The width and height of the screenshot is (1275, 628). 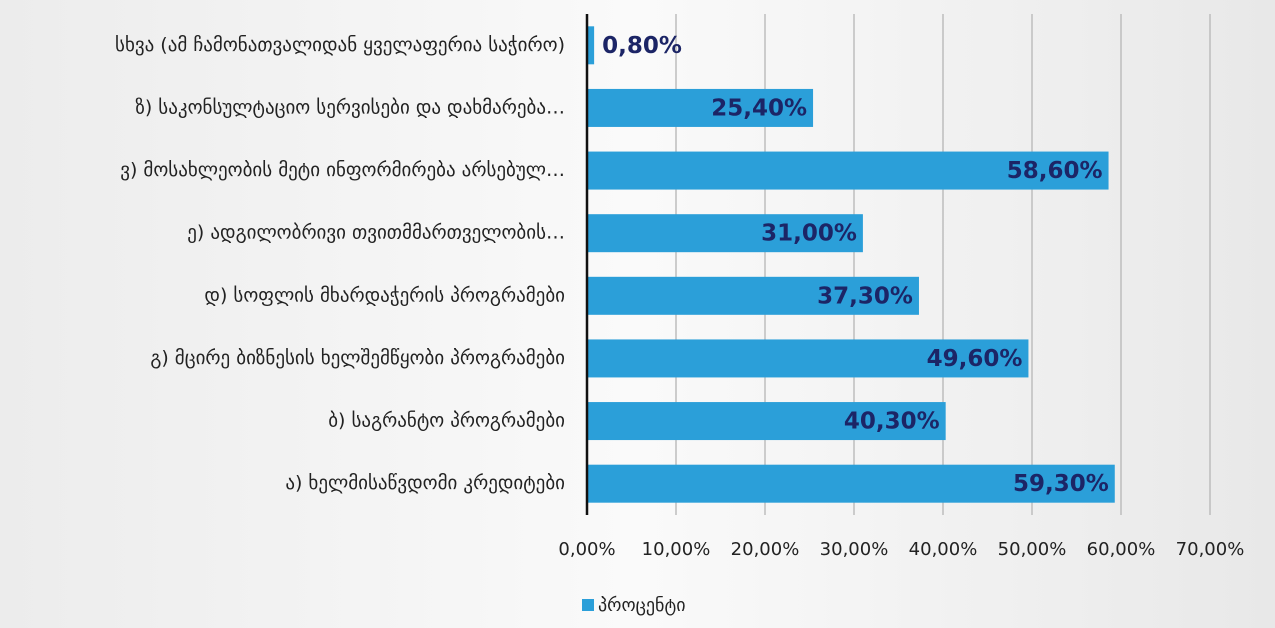 I want to click on x-tick-label: 70,00%, so click(x=1210, y=549).